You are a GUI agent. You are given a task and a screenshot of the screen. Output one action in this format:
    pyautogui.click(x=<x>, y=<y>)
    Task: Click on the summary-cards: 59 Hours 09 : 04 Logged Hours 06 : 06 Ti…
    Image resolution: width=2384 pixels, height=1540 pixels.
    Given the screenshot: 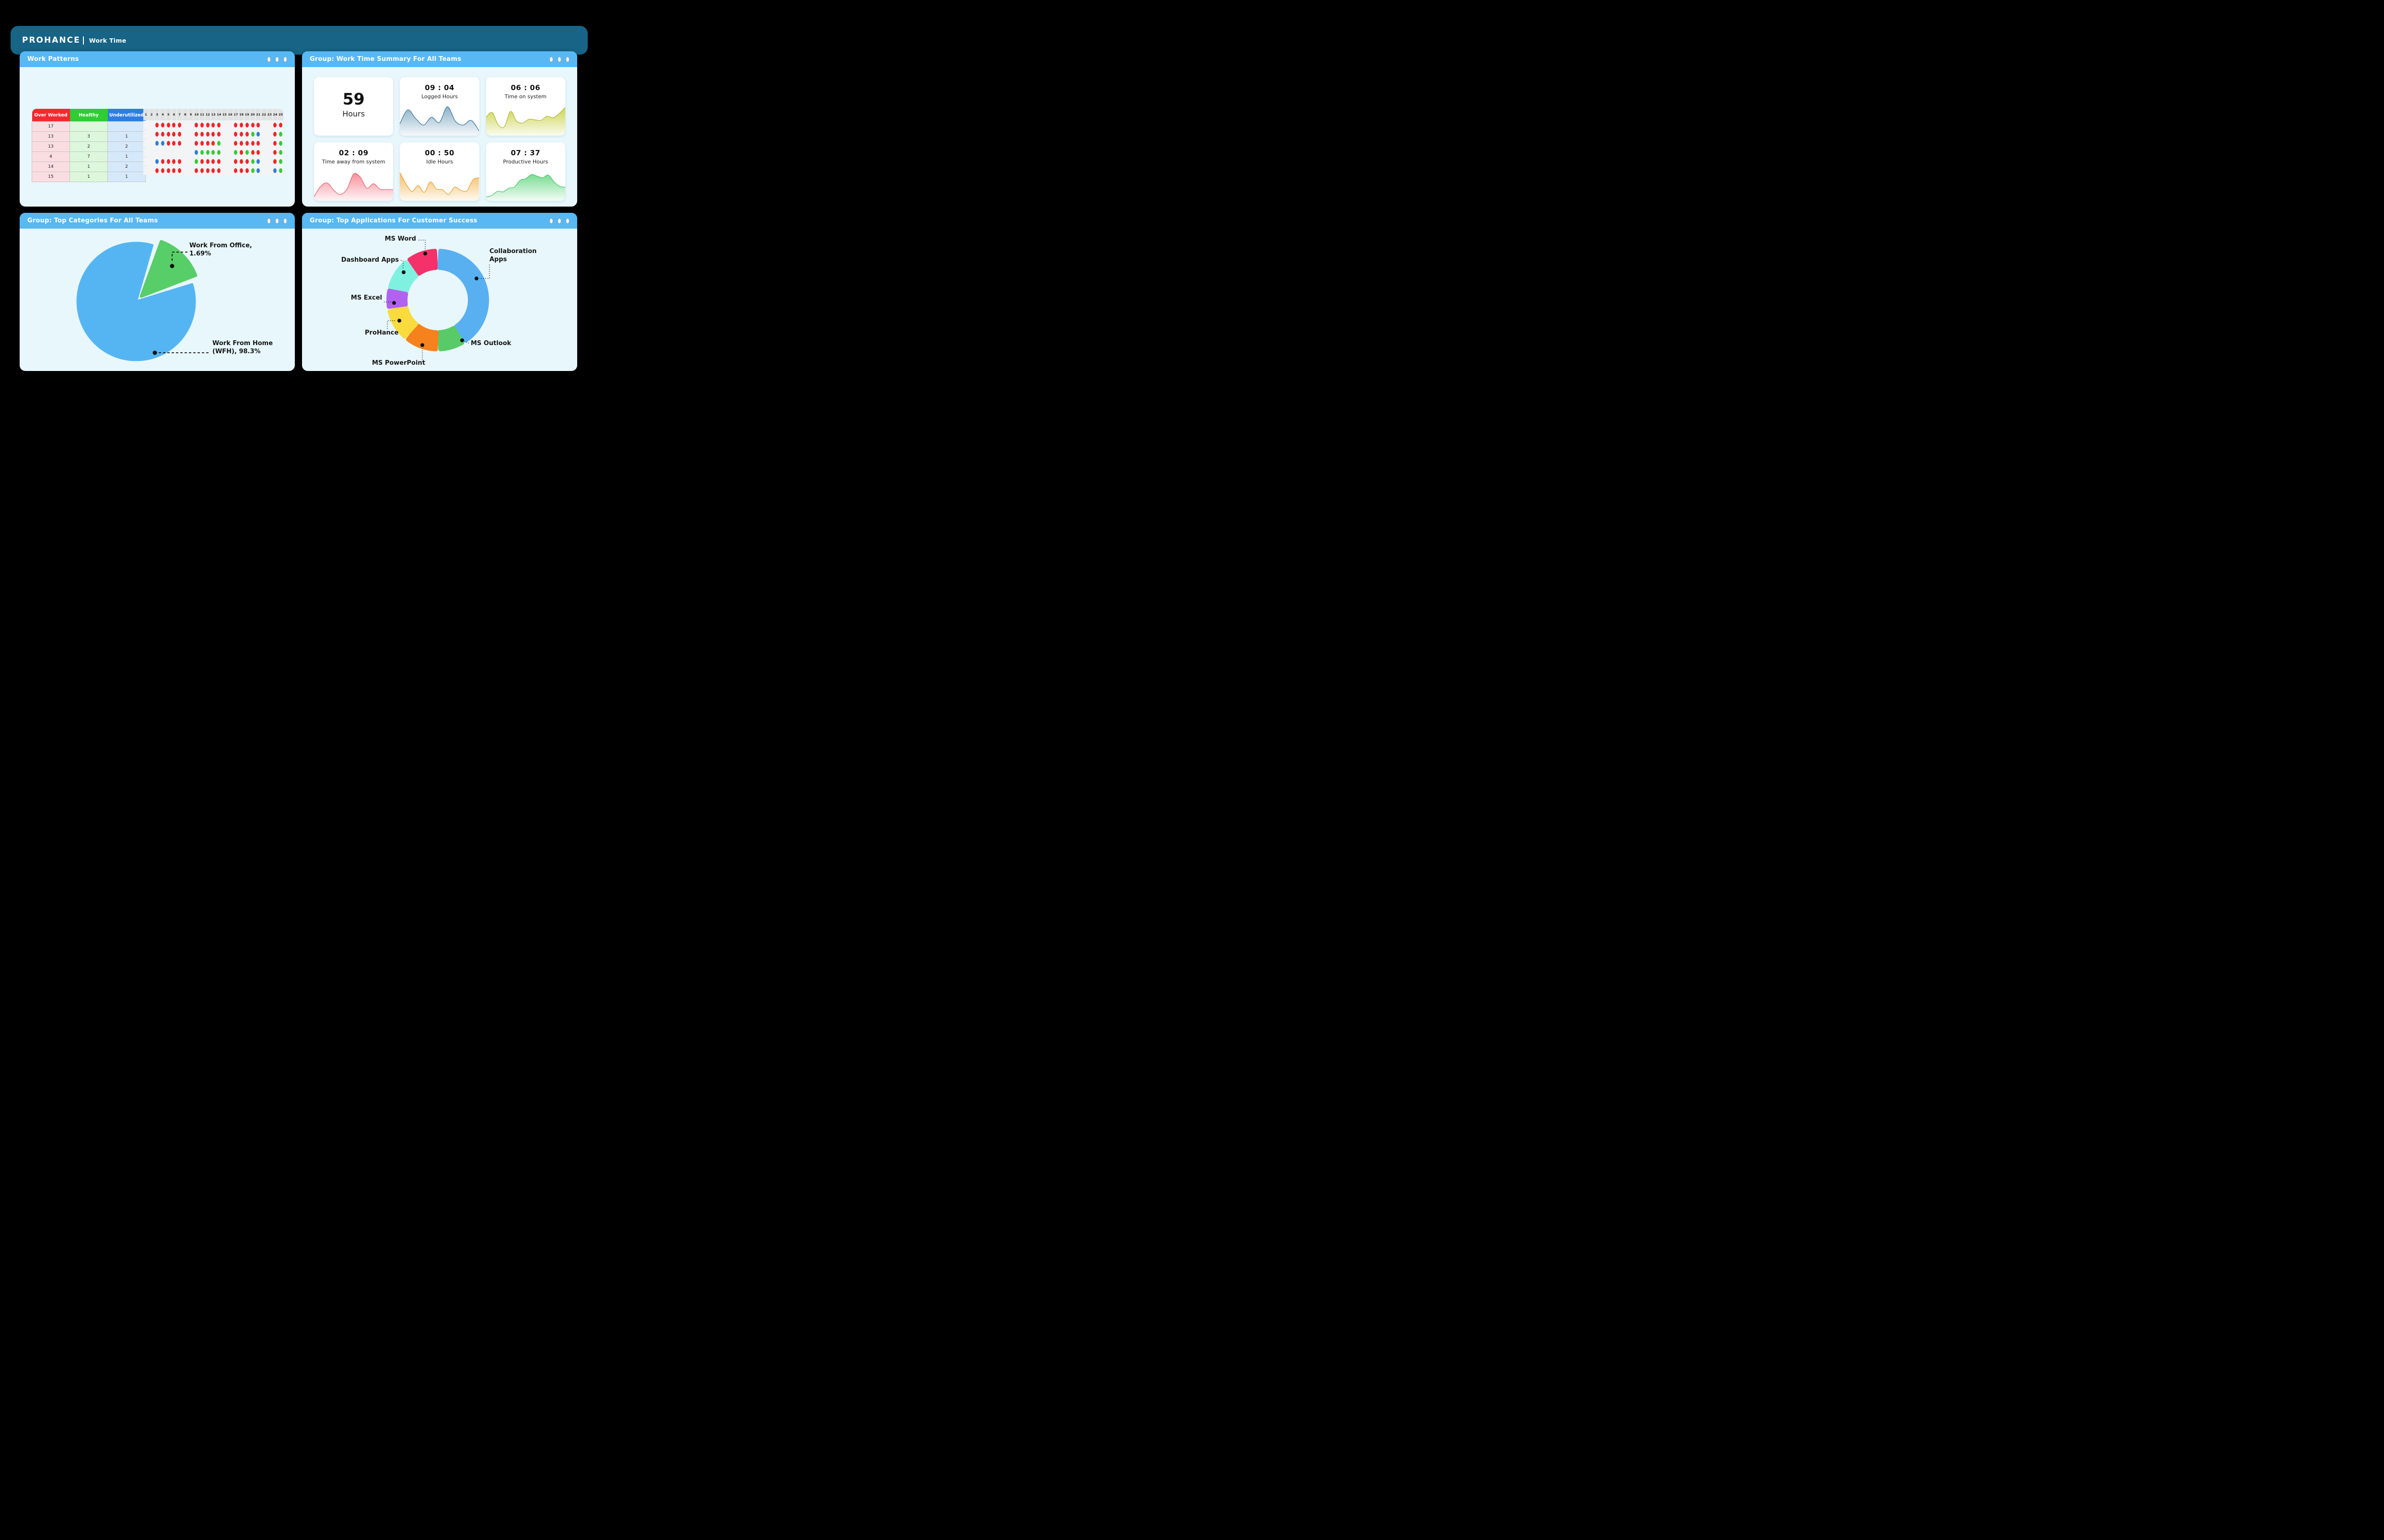 What is the action you would take?
    pyautogui.click(x=439, y=139)
    